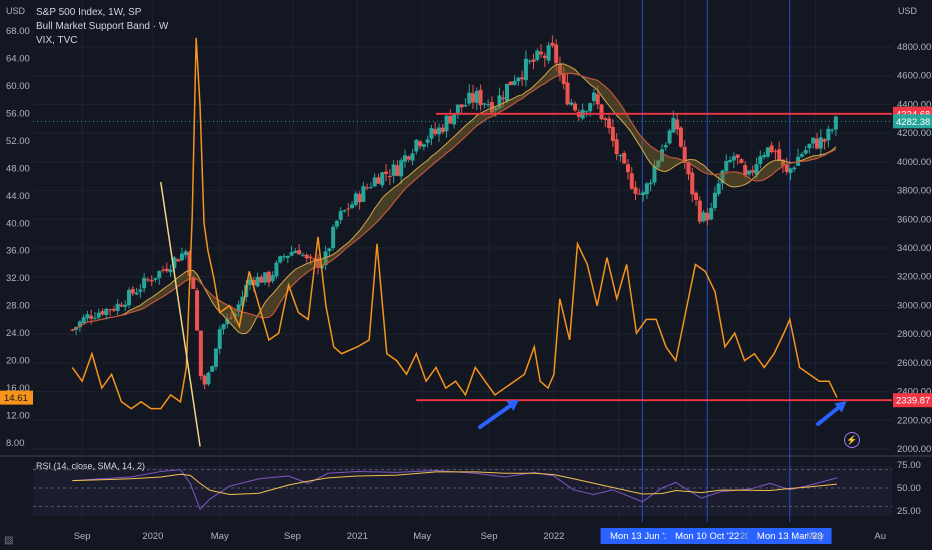  Describe the element at coordinates (914, 76) in the screenshot. I see `price-axis-tick: 4600.00` at that location.